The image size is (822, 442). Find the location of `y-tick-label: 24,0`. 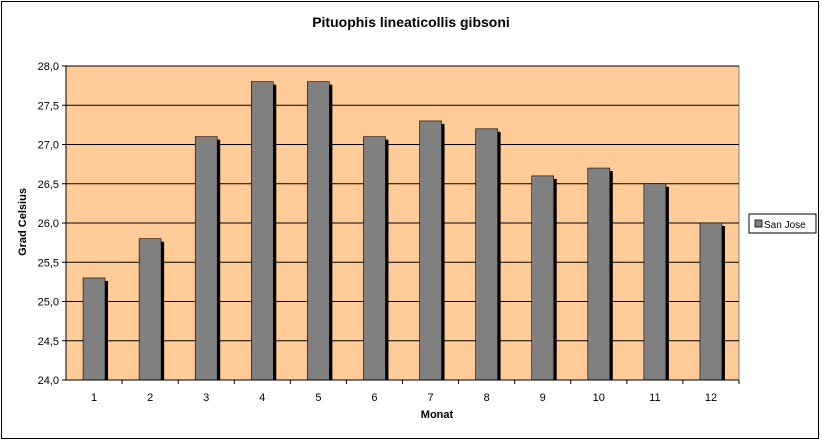

y-tick-label: 24,0 is located at coordinates (48, 381).